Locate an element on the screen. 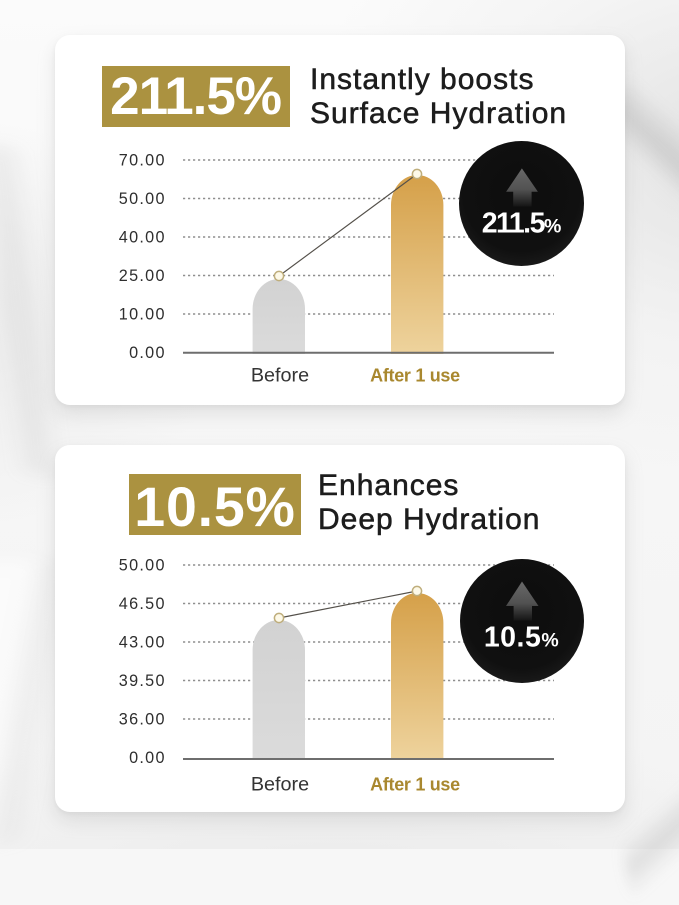 This screenshot has height=905, width=679. svg-text: 46.50 is located at coordinates (142, 604).